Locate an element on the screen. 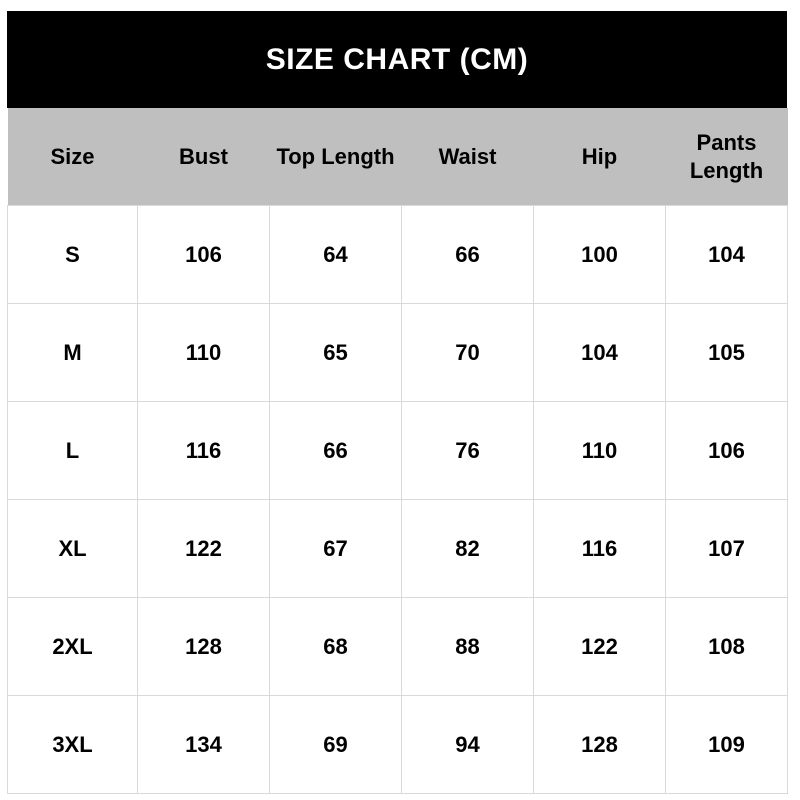  column-header-bust: Bust is located at coordinates (203, 157).